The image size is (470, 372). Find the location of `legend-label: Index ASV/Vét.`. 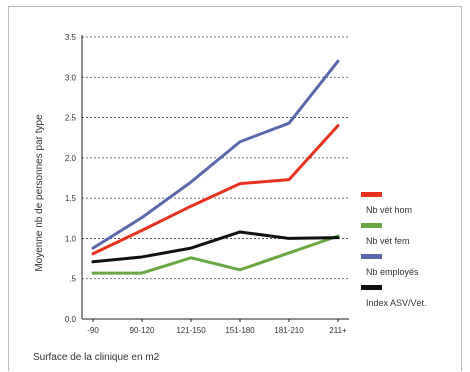

legend-label: Index ASV/Vét. is located at coordinates (396, 303).